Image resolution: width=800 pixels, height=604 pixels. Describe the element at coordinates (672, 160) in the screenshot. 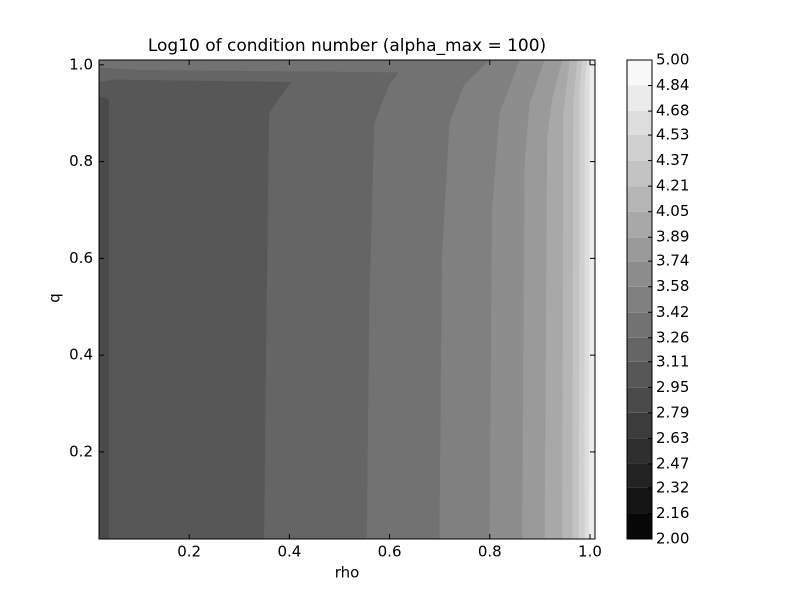

I see `colorbar-tick-label: 4.37` at that location.